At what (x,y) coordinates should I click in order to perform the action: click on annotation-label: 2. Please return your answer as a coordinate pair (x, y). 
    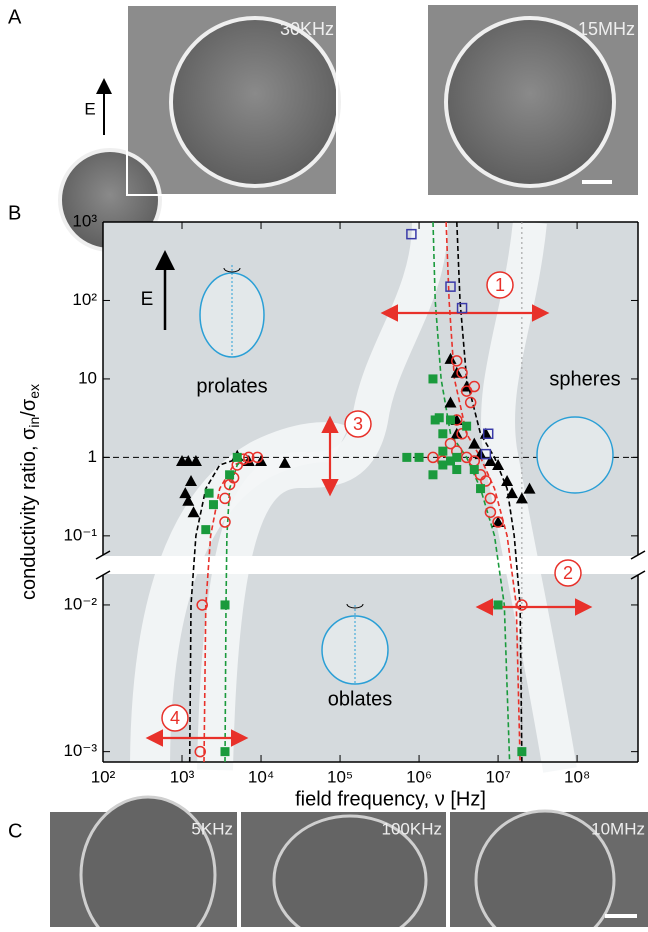
    Looking at the image, I should click on (568, 573).